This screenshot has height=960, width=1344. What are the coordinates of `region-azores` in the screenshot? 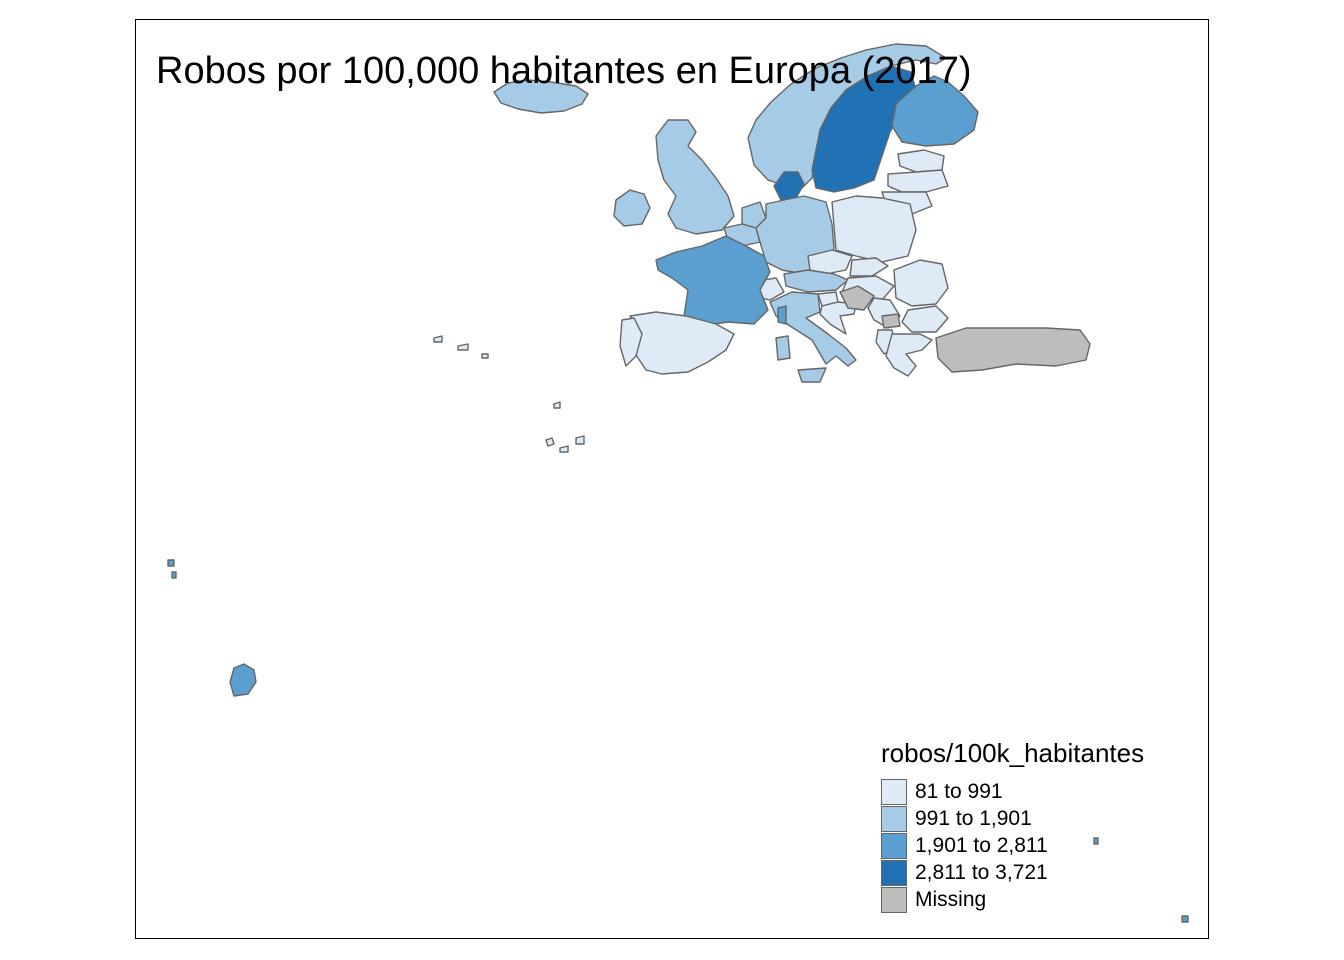 It's located at (461, 347).